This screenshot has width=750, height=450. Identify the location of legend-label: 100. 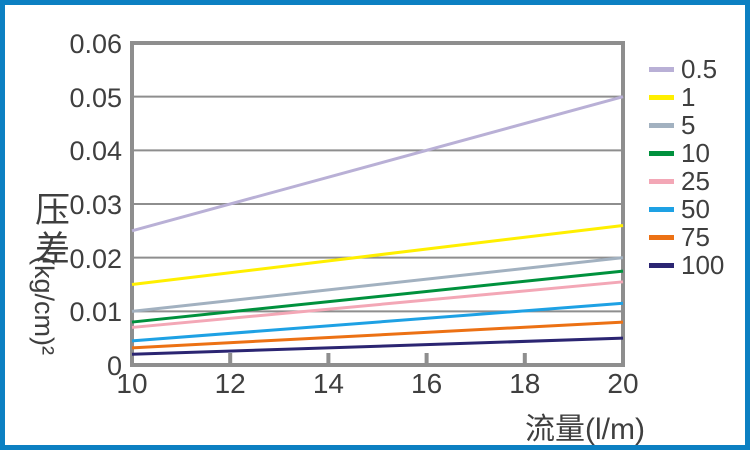
(703, 265).